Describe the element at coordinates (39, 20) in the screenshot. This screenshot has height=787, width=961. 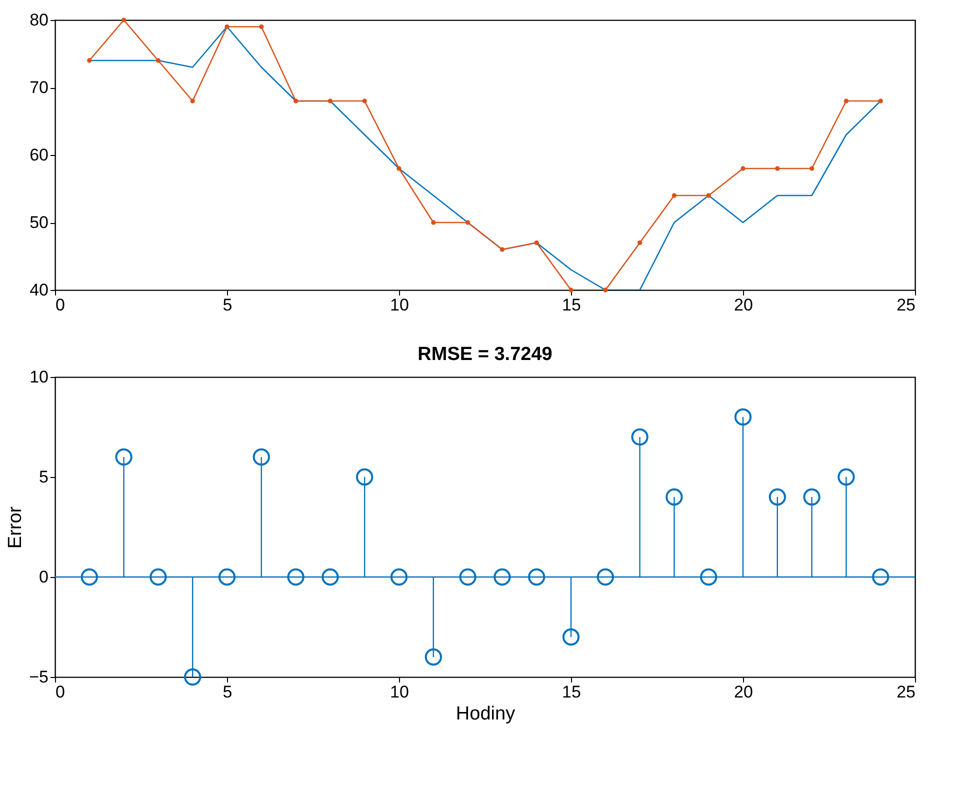
I see `y-tick-label: 80` at that location.